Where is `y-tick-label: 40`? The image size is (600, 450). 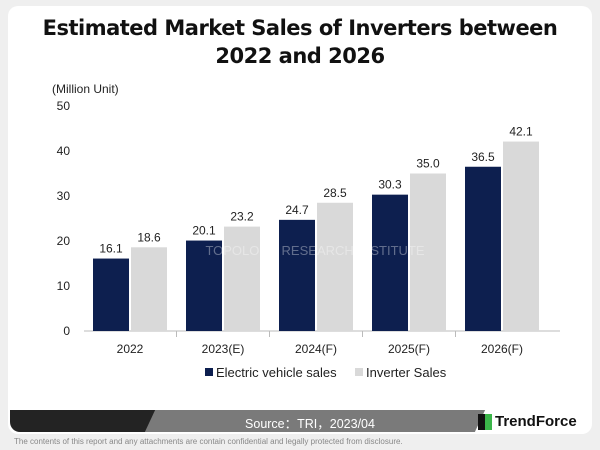
y-tick-label: 40 is located at coordinates (64, 151).